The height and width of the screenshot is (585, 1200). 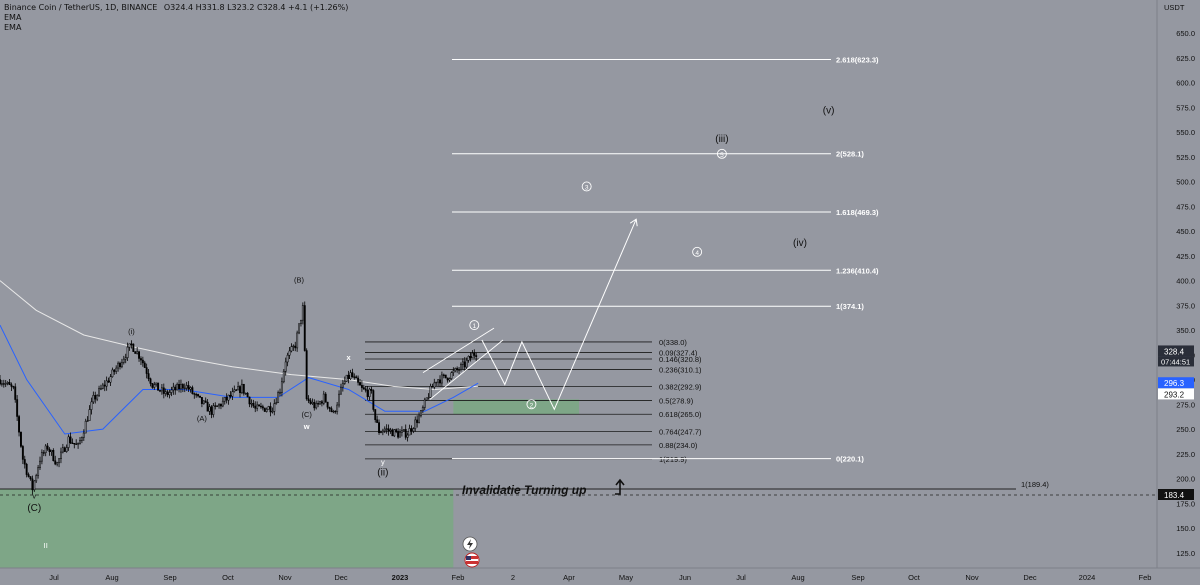 What do you see at coordinates (1185, 157) in the screenshot?
I see `price-tick-label: 525.0` at bounding box center [1185, 157].